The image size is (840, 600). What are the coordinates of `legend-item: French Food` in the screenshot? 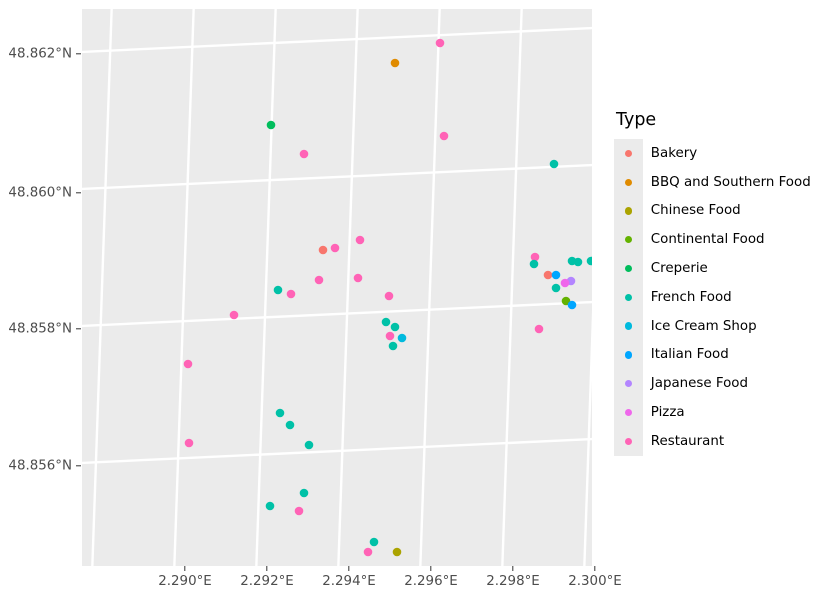 It's located at (724, 297).